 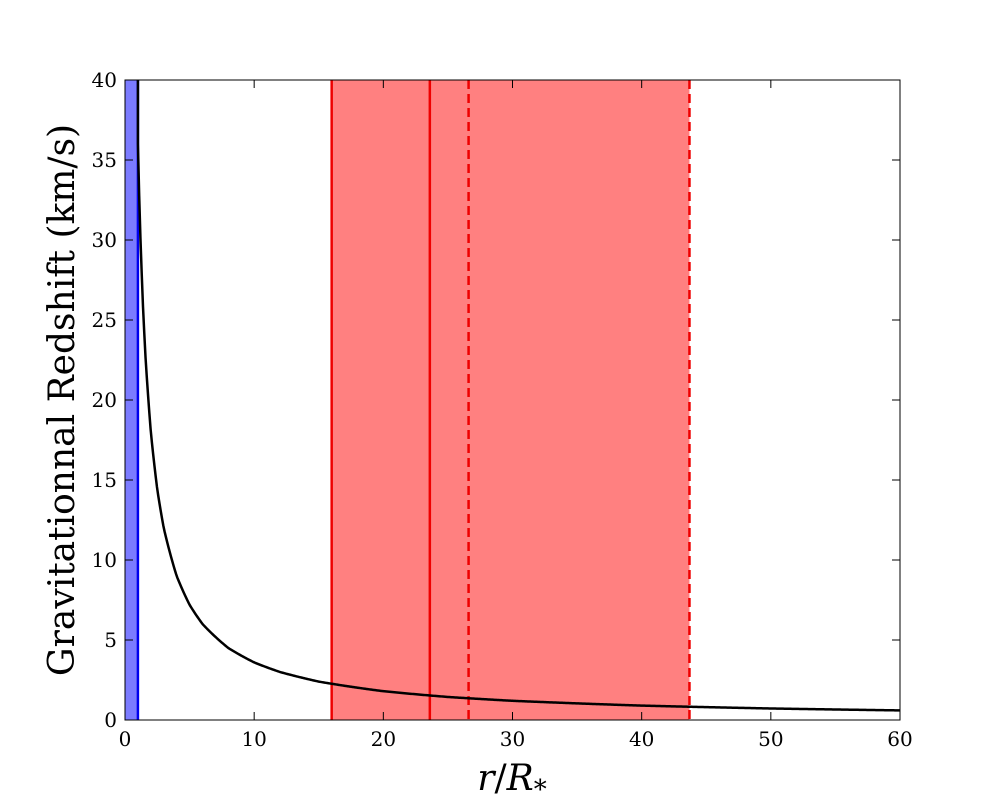 What do you see at coordinates (770, 739) in the screenshot?
I see `x-tick-label: 50` at bounding box center [770, 739].